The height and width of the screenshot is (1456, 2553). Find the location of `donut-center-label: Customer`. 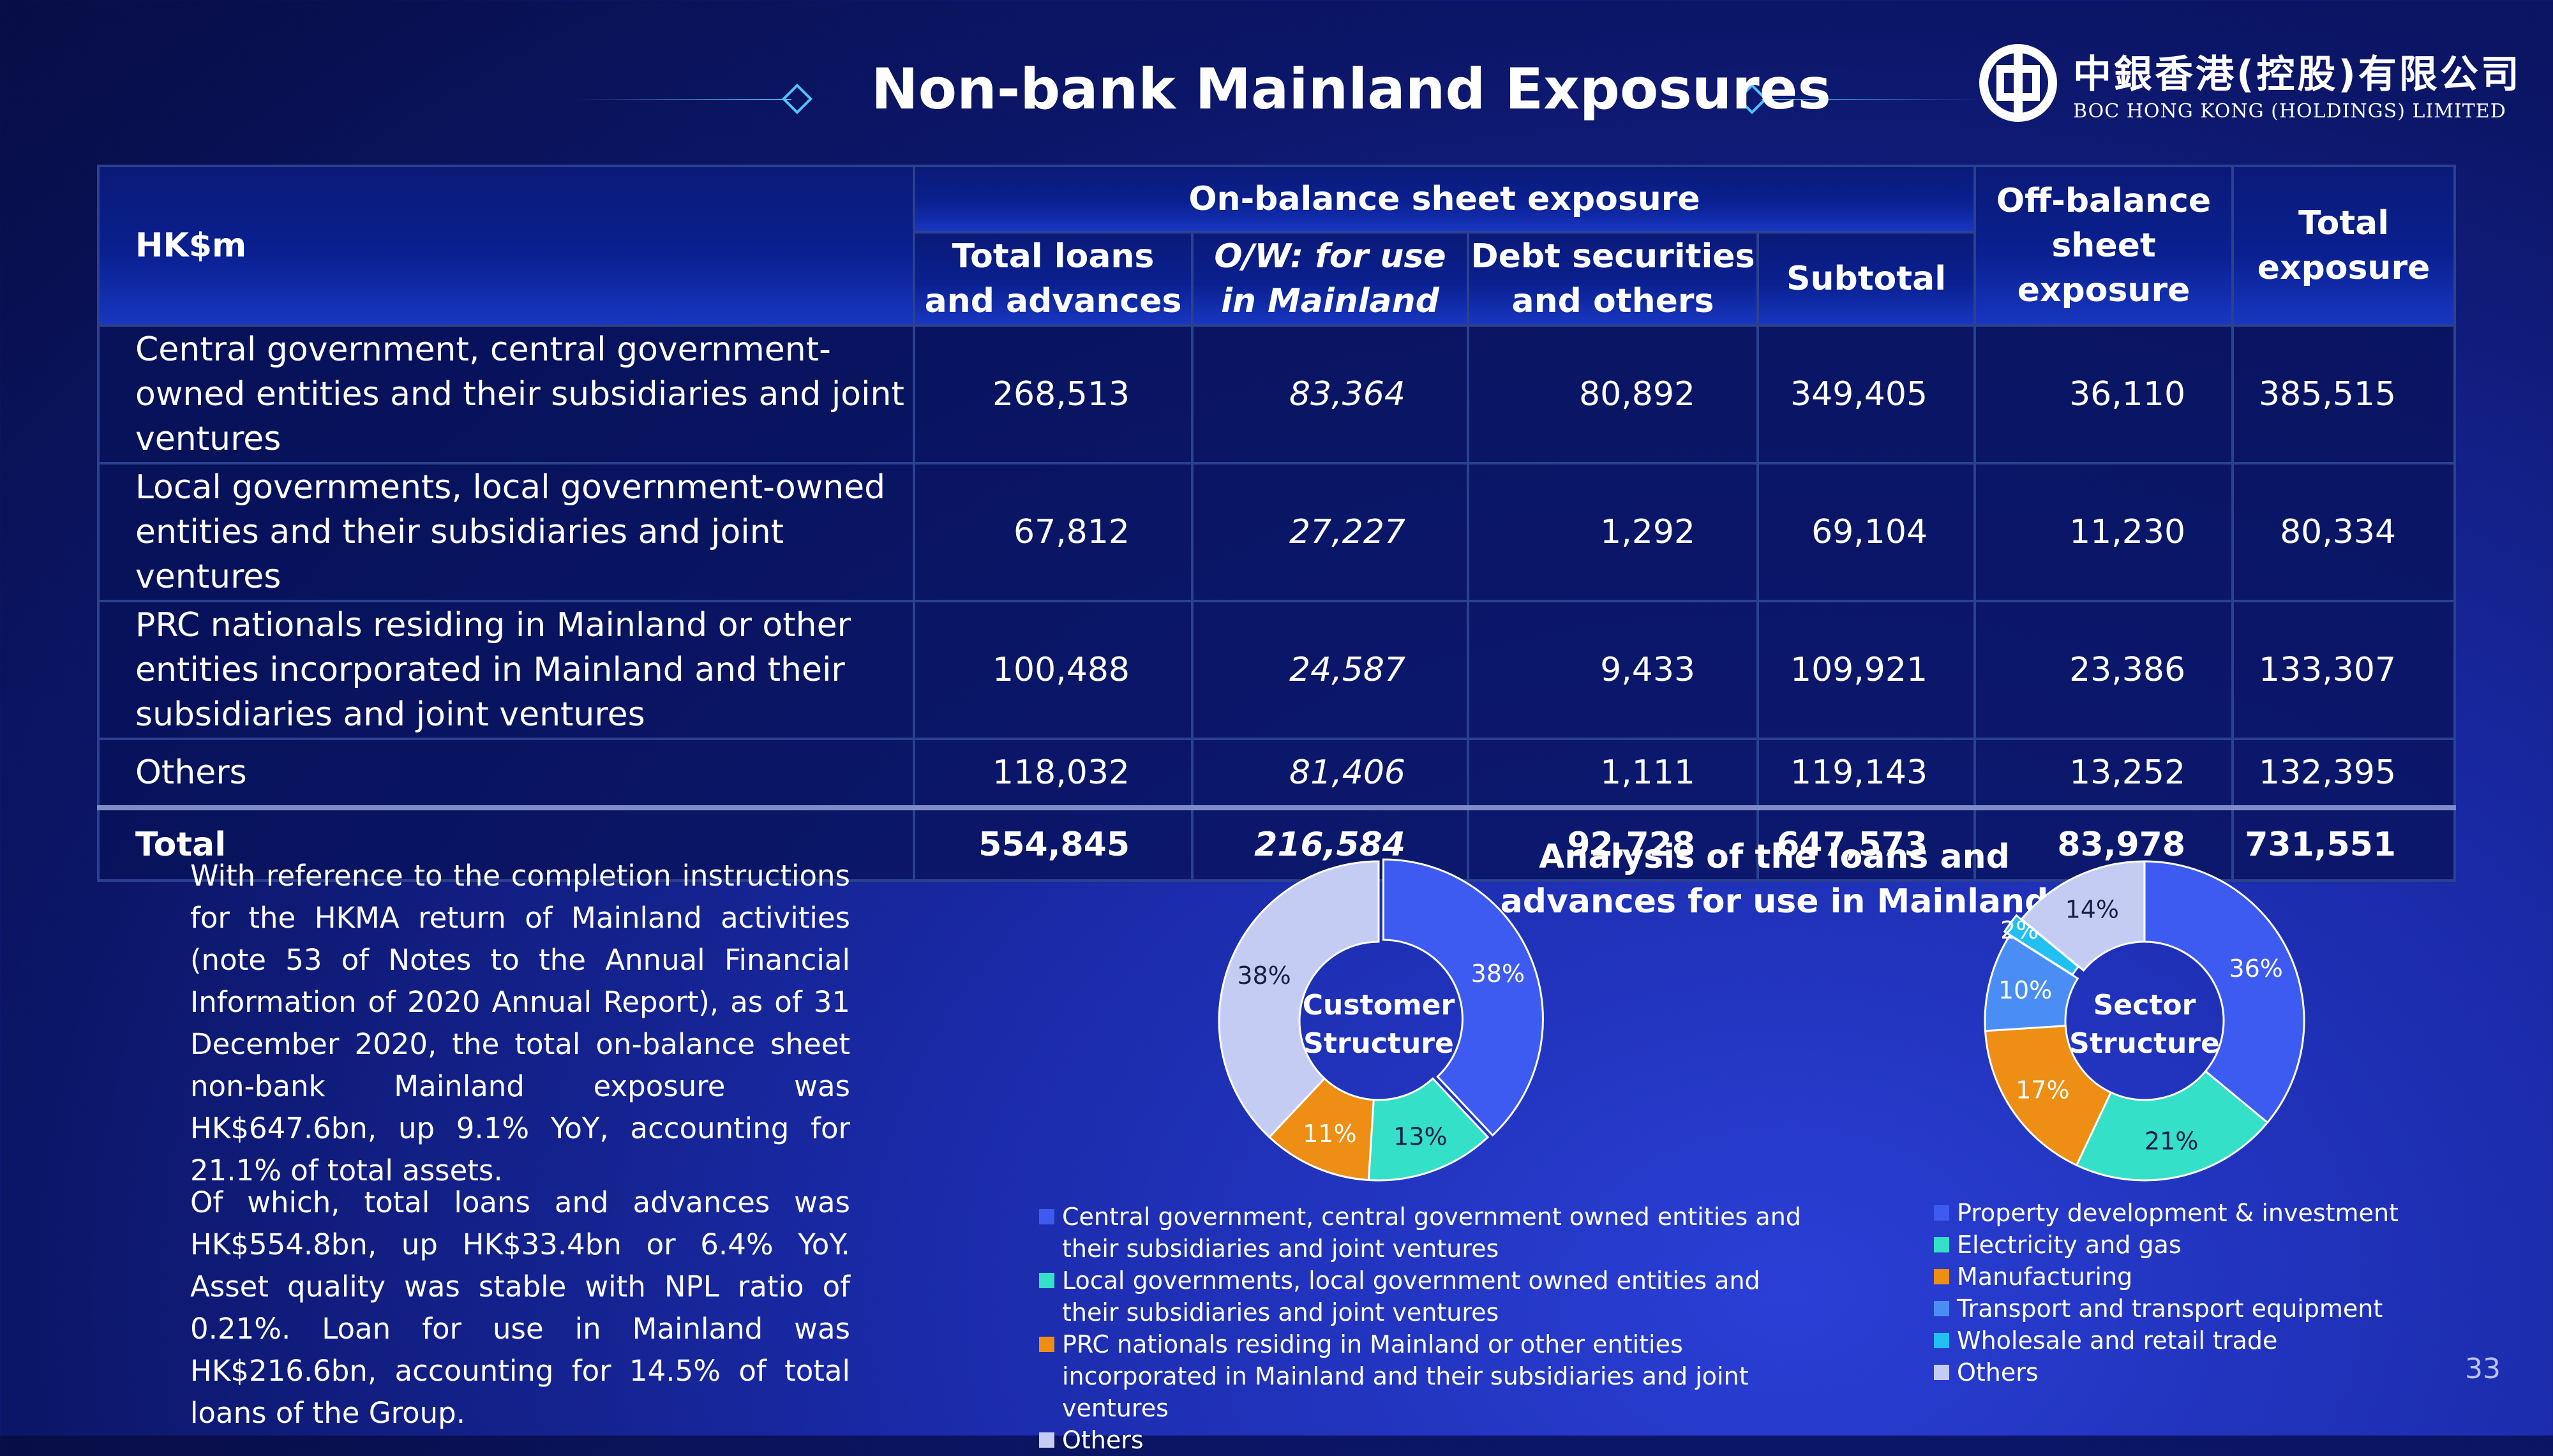

donut-center-label: Customer is located at coordinates (1379, 1005).